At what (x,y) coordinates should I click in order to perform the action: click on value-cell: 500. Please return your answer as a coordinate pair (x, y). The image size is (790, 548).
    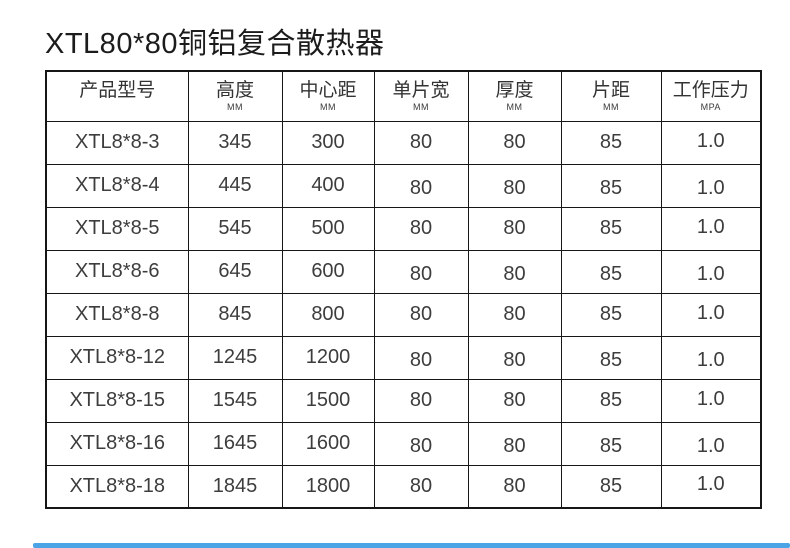
    Looking at the image, I should click on (328, 228).